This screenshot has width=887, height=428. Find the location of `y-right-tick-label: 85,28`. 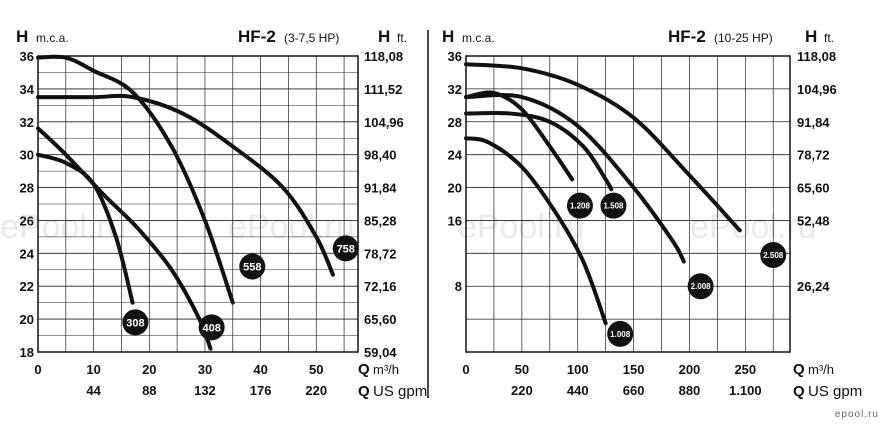

y-right-tick-label: 85,28 is located at coordinates (380, 220).